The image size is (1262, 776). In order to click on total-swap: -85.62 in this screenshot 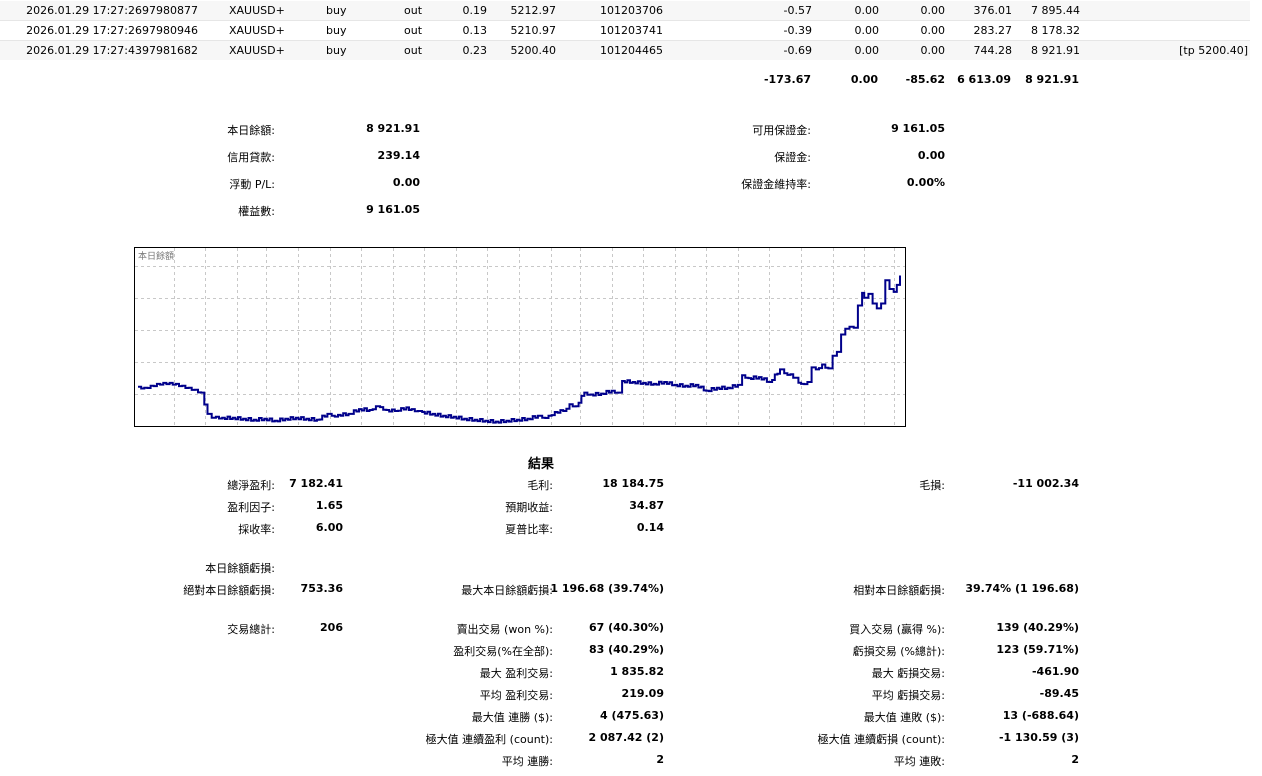, I will do `click(925, 79)`.